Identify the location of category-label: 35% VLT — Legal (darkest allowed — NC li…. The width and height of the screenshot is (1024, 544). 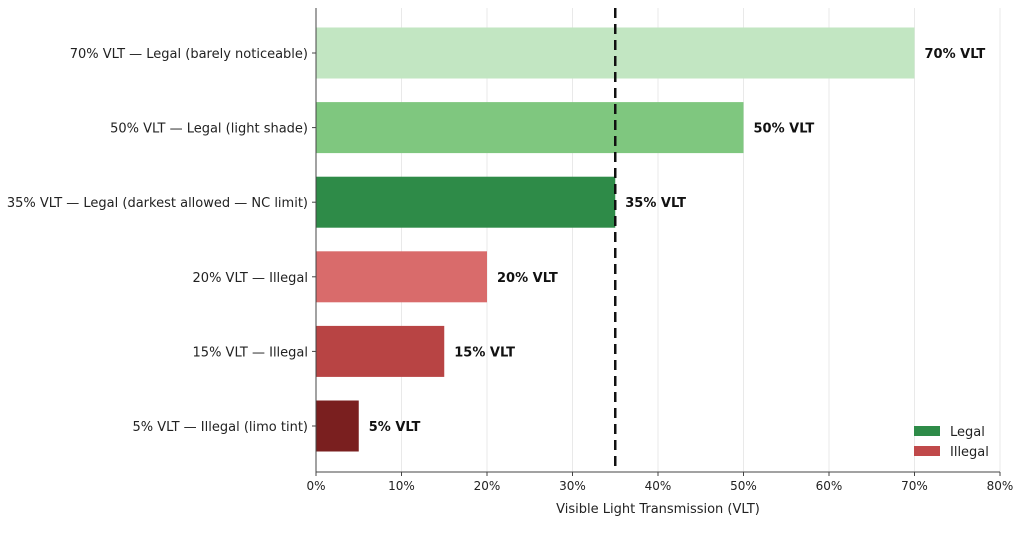
(157, 203).